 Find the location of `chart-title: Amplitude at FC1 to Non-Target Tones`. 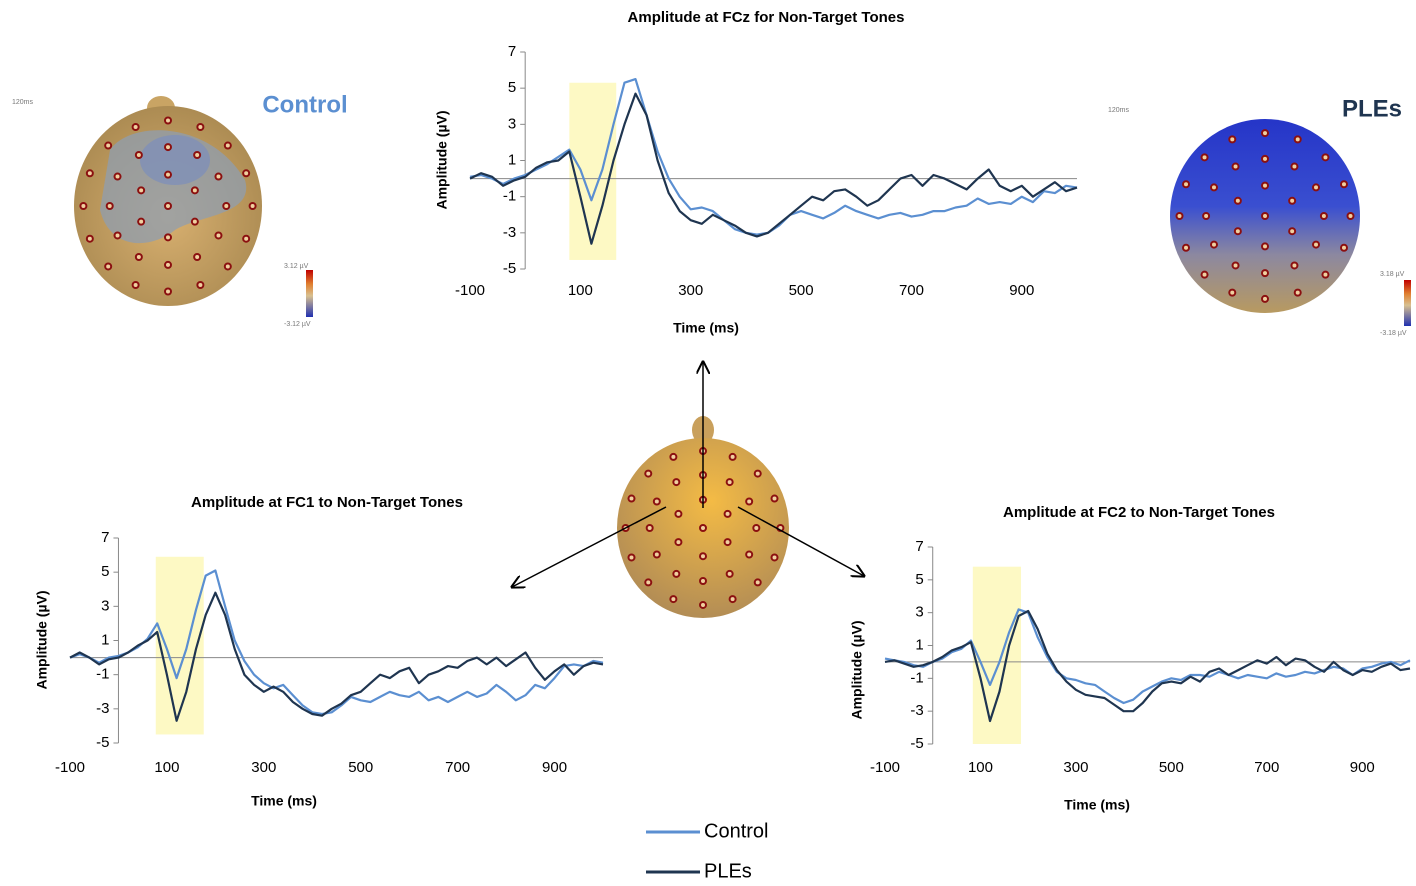

chart-title: Amplitude at FC1 to Non-Target Tones is located at coordinates (327, 502).